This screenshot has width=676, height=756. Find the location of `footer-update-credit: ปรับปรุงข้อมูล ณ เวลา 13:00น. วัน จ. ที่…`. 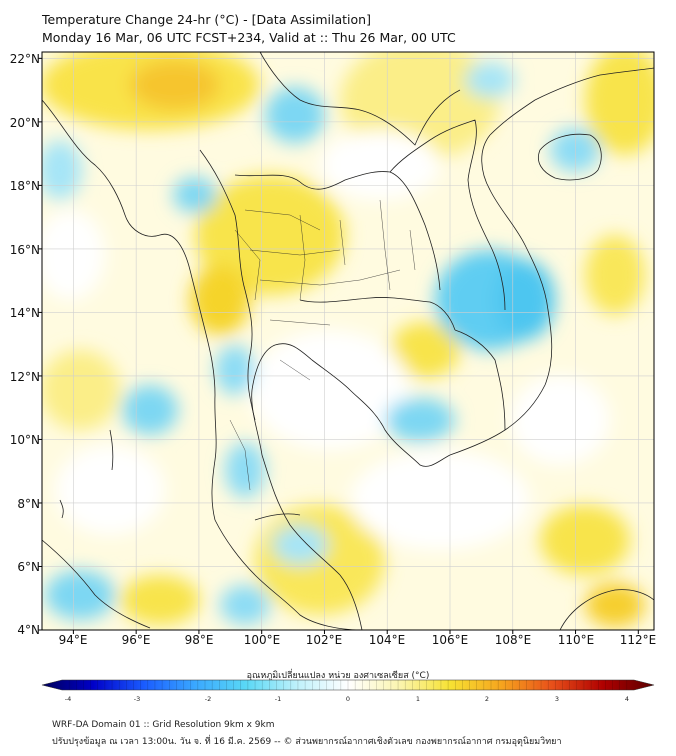

footer-update-credit: ปรับปรุงข้อมูล ณ เวลา 13:00น. วัน จ. ที่… is located at coordinates (307, 742).